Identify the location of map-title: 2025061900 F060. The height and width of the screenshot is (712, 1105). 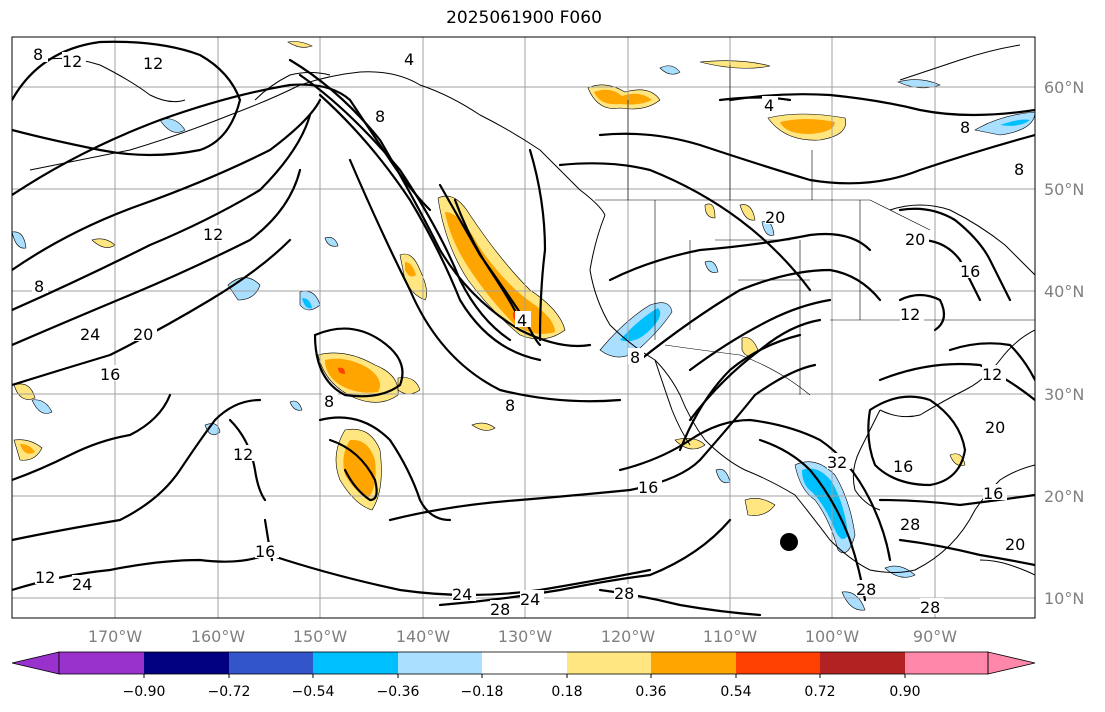
(524, 18).